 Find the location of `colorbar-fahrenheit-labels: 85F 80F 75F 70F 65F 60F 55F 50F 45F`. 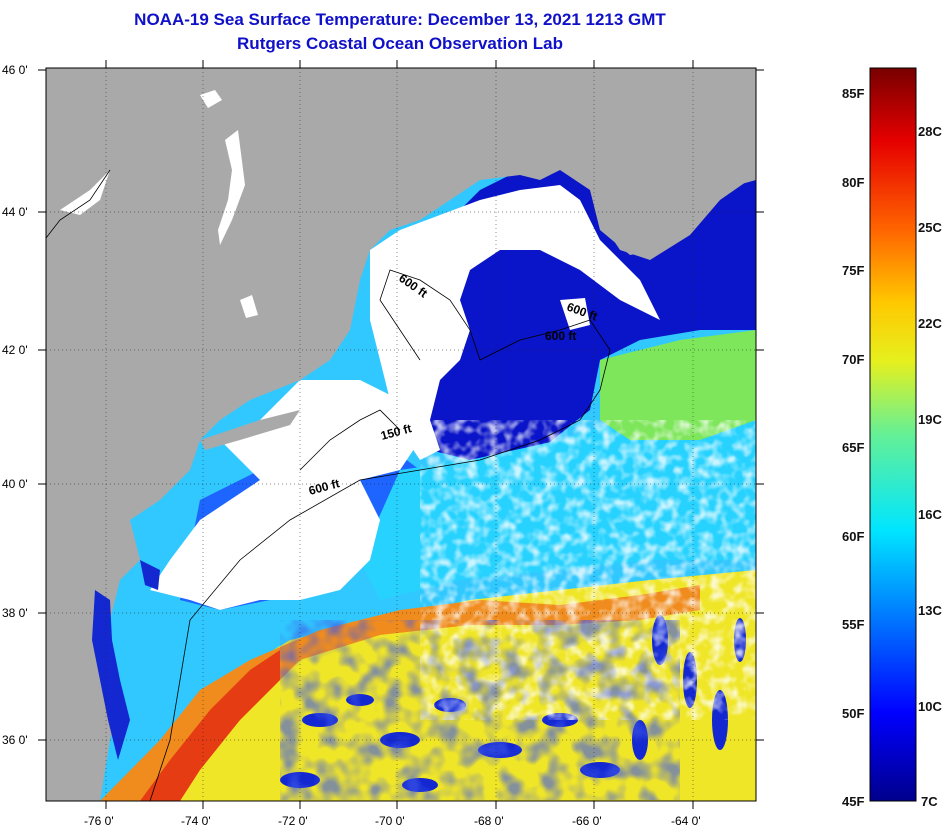

colorbar-fahrenheit-labels: 85F 80F 75F 70F 65F 60F 55F 50F 45F is located at coordinates (853, 447).